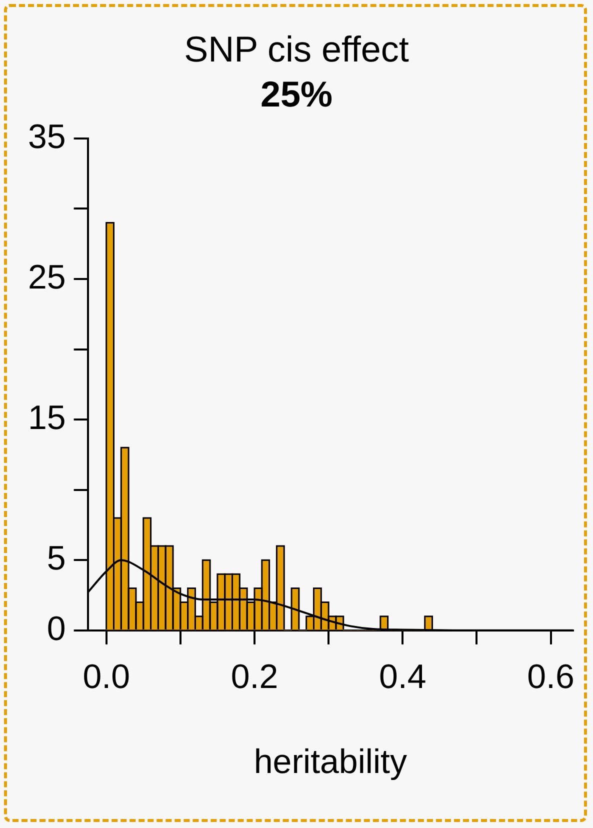 This screenshot has width=593, height=828. What do you see at coordinates (402, 677) in the screenshot?
I see `x-tick-label: 0.4` at bounding box center [402, 677].